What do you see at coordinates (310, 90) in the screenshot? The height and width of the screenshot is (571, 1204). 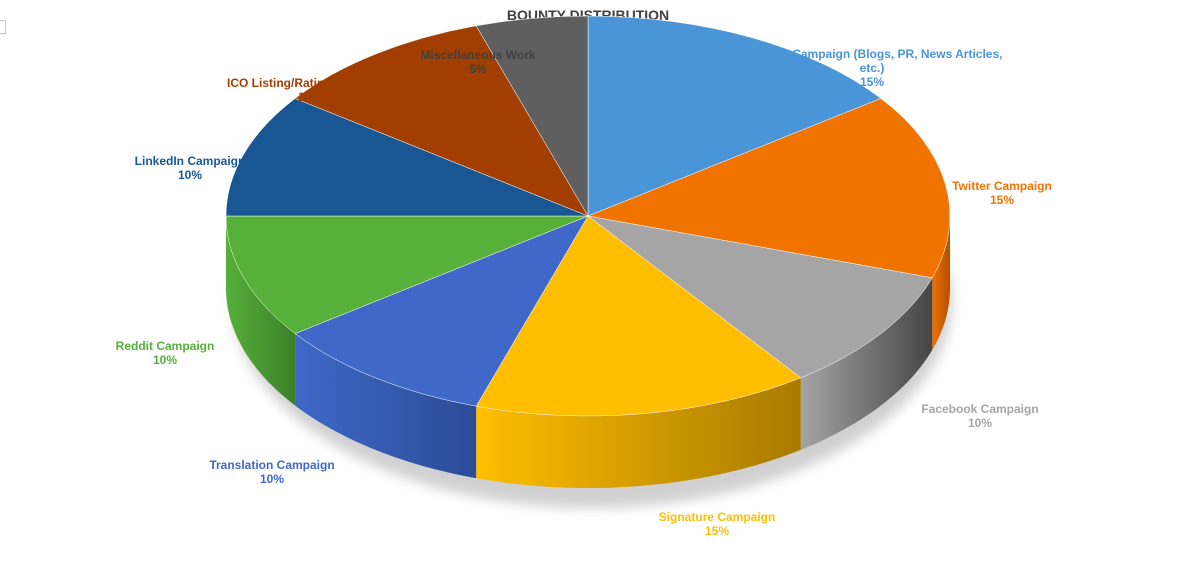 I see `data-label-ico-listing-rating-campaign: ICO Listing/Rating Campaign 10%` at bounding box center [310, 90].